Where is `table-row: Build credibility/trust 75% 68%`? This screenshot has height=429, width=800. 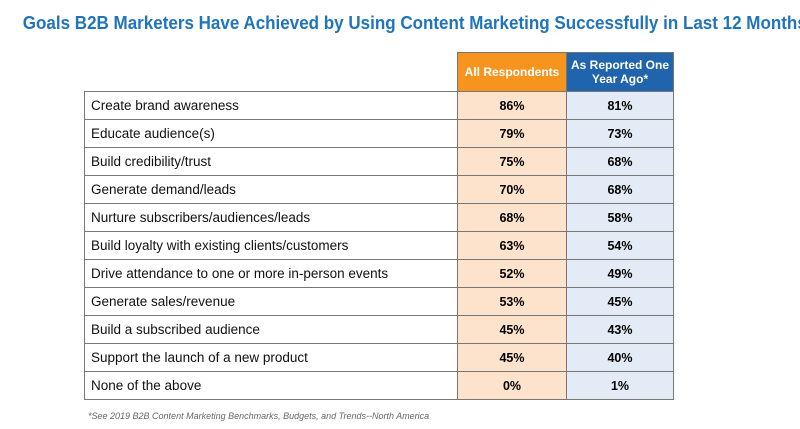
table-row: Build credibility/trust 75% 68% is located at coordinates (379, 161).